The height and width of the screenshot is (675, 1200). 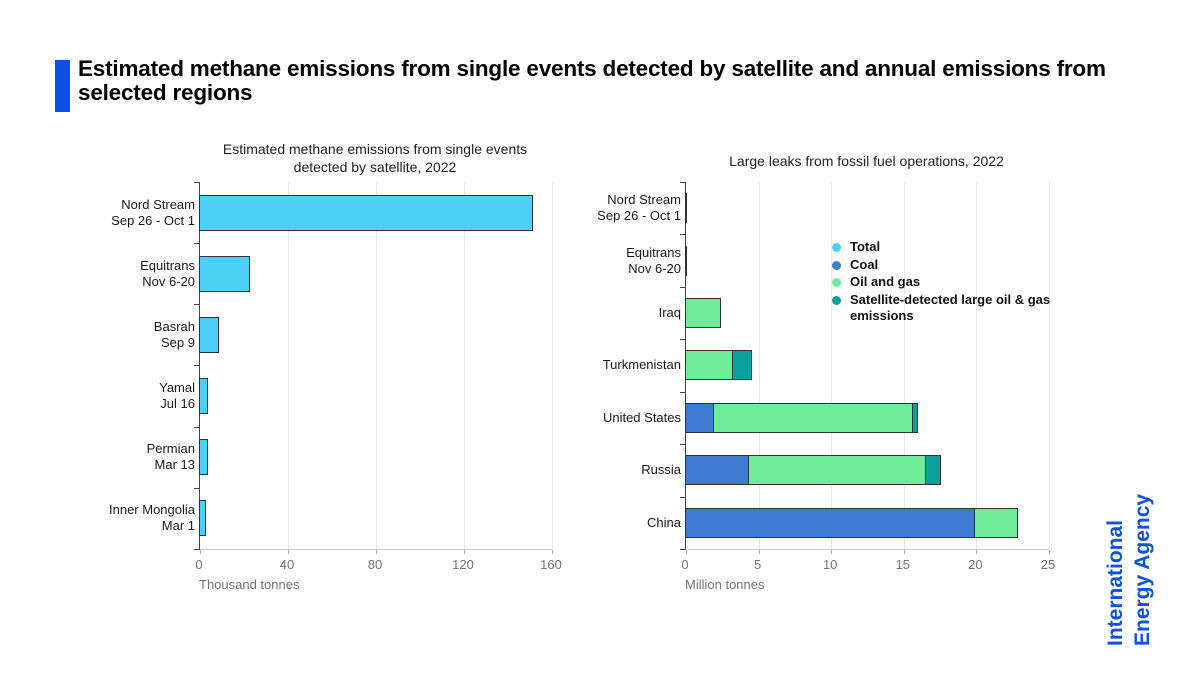 I want to click on row-label: Permian Mar 13, so click(x=170, y=457).